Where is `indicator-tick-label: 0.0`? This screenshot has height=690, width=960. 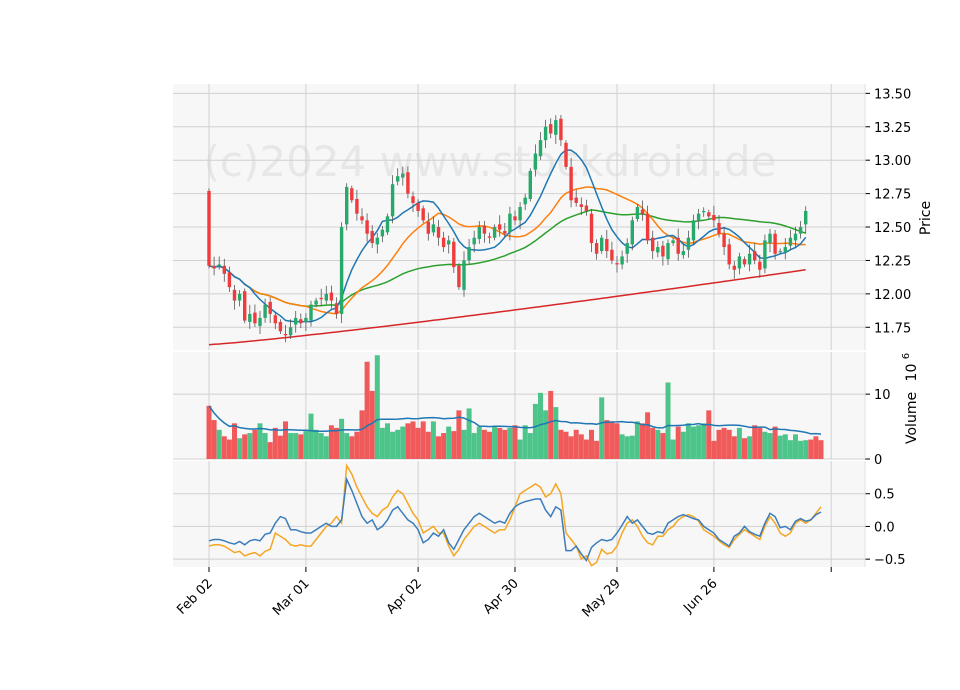
indicator-tick-label: 0.0 is located at coordinates (884, 527).